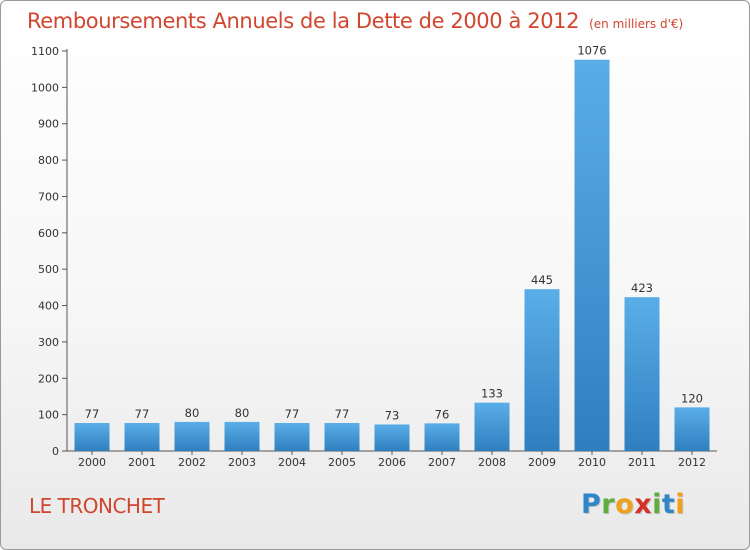 Image resolution: width=750 pixels, height=550 pixels. I want to click on bar-value-label: 423, so click(642, 288).